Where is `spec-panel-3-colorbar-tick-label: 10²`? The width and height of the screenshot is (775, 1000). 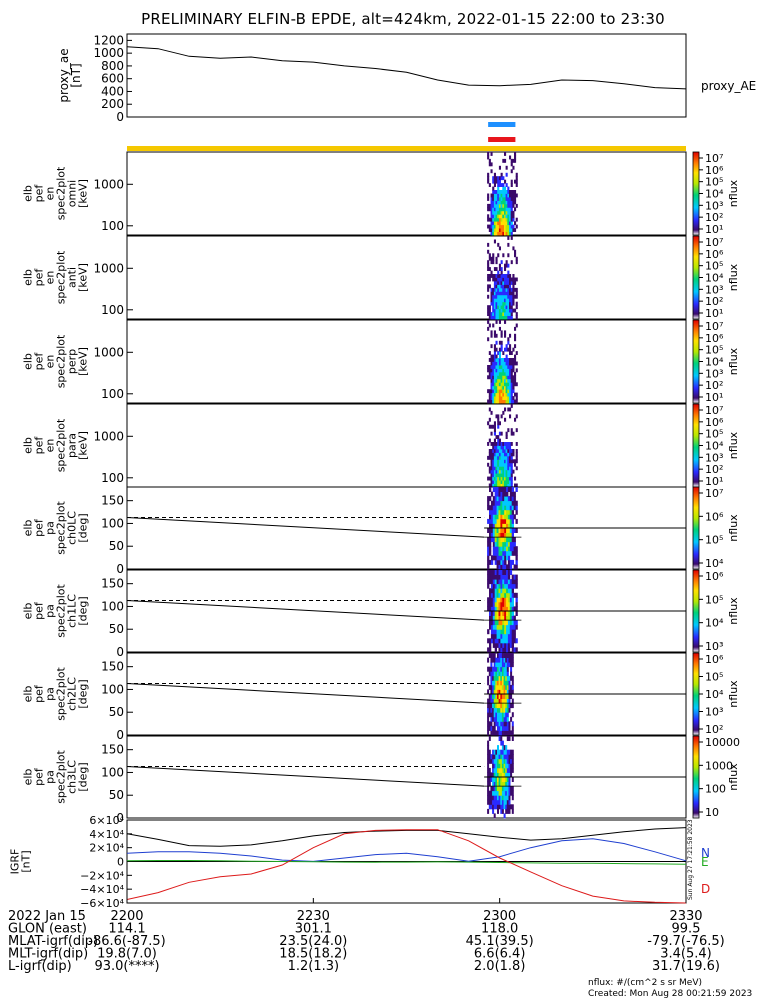
spec-panel-3-colorbar-tick-label: 10² is located at coordinates (714, 469).